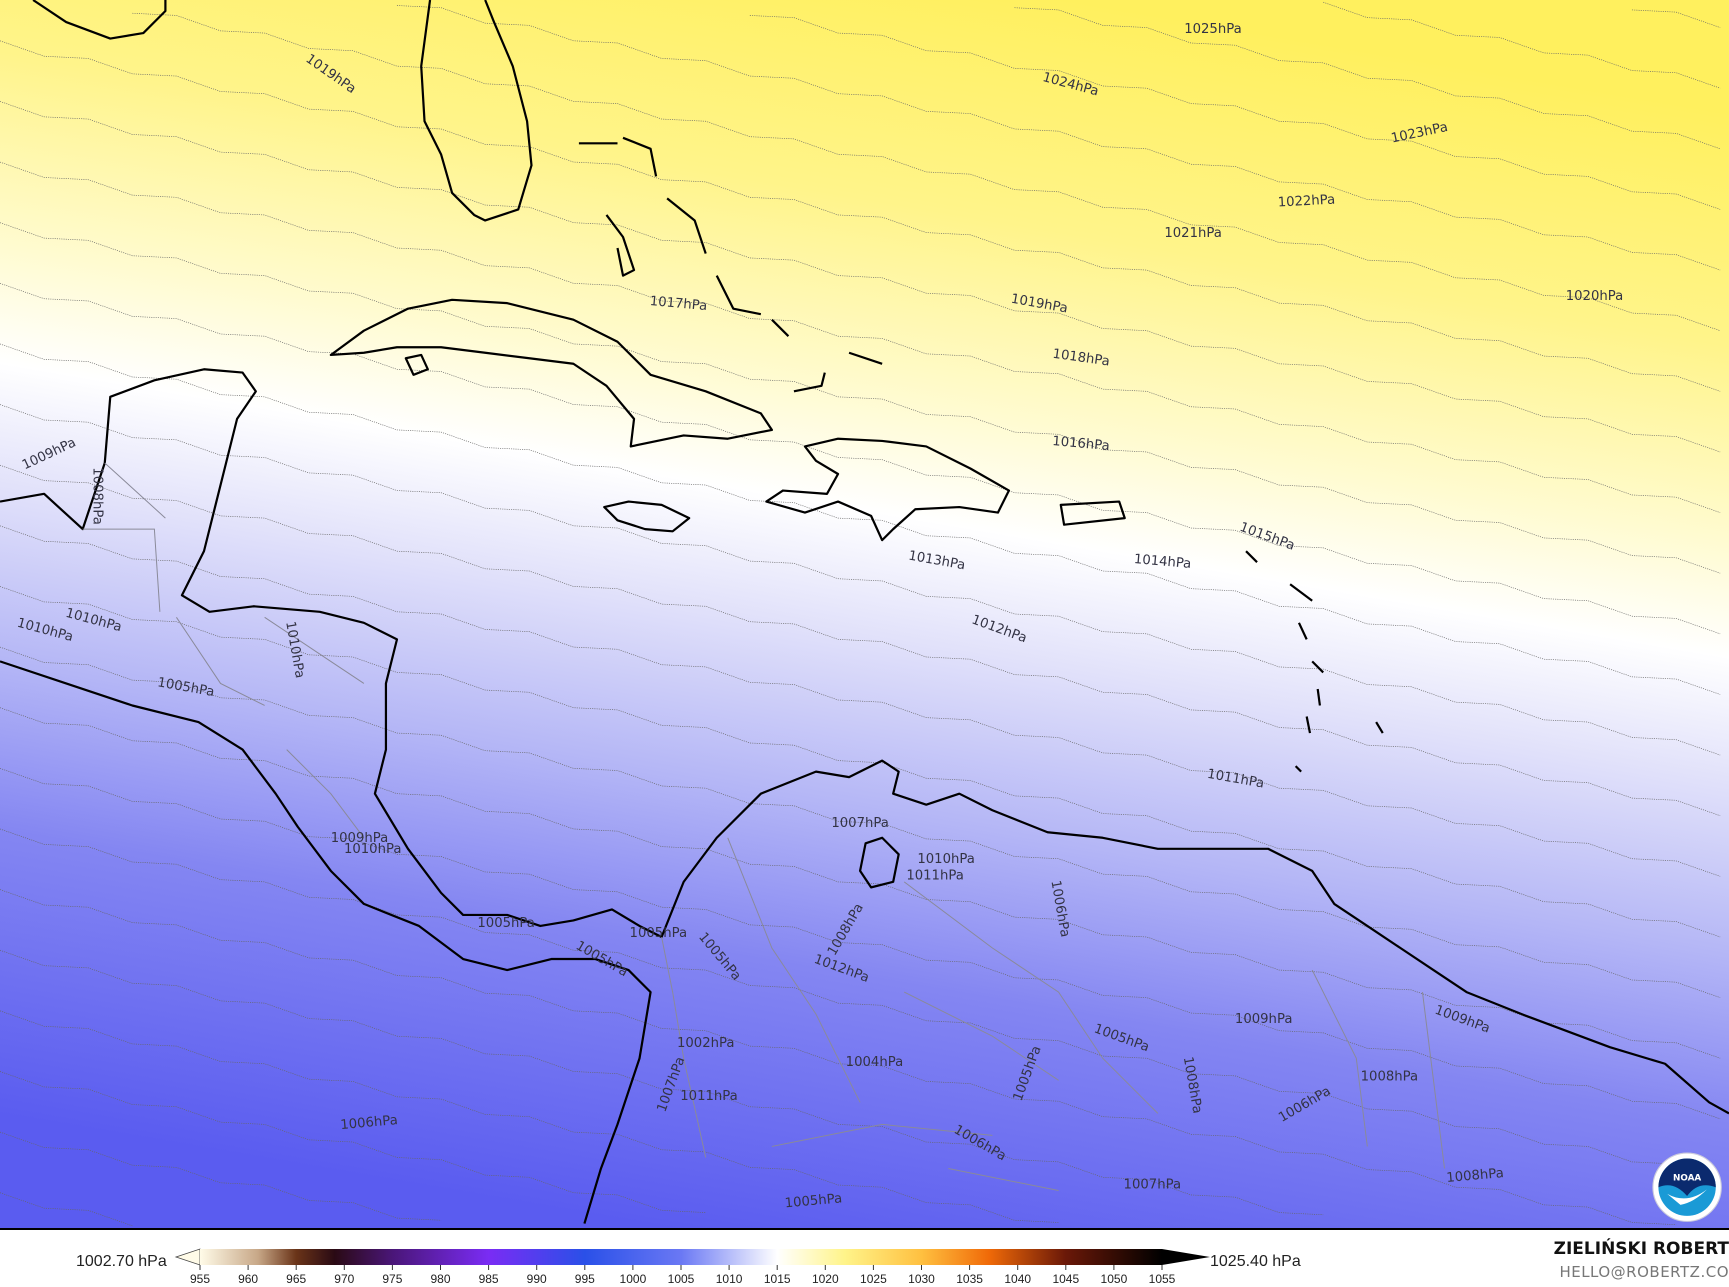 The height and width of the screenshot is (1287, 1729). What do you see at coordinates (681, 1279) in the screenshot?
I see `colorbar-tick-label: 1005` at bounding box center [681, 1279].